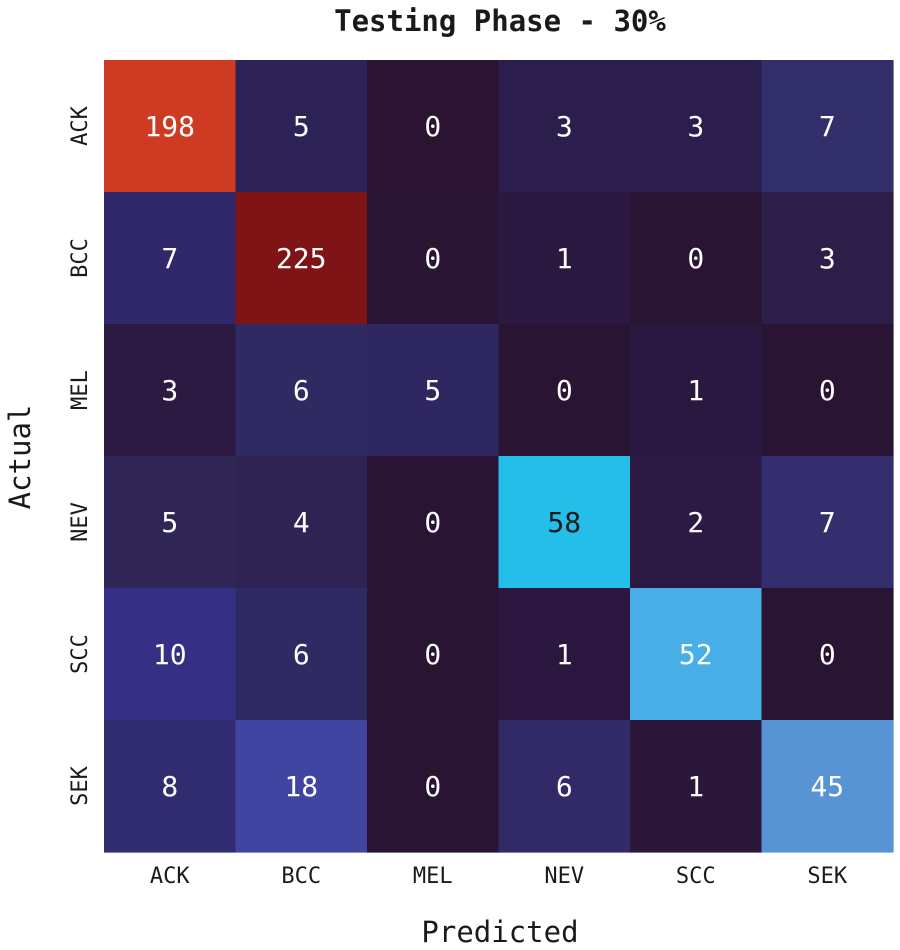 The height and width of the screenshot is (950, 900). I want to click on x-tick-label-bcc: BCC, so click(301, 876).